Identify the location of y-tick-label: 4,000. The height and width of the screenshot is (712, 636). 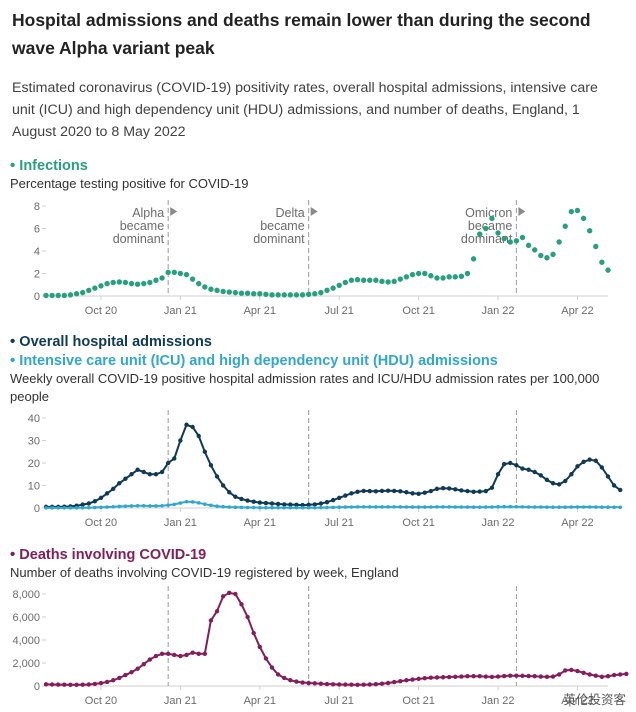
(26, 641).